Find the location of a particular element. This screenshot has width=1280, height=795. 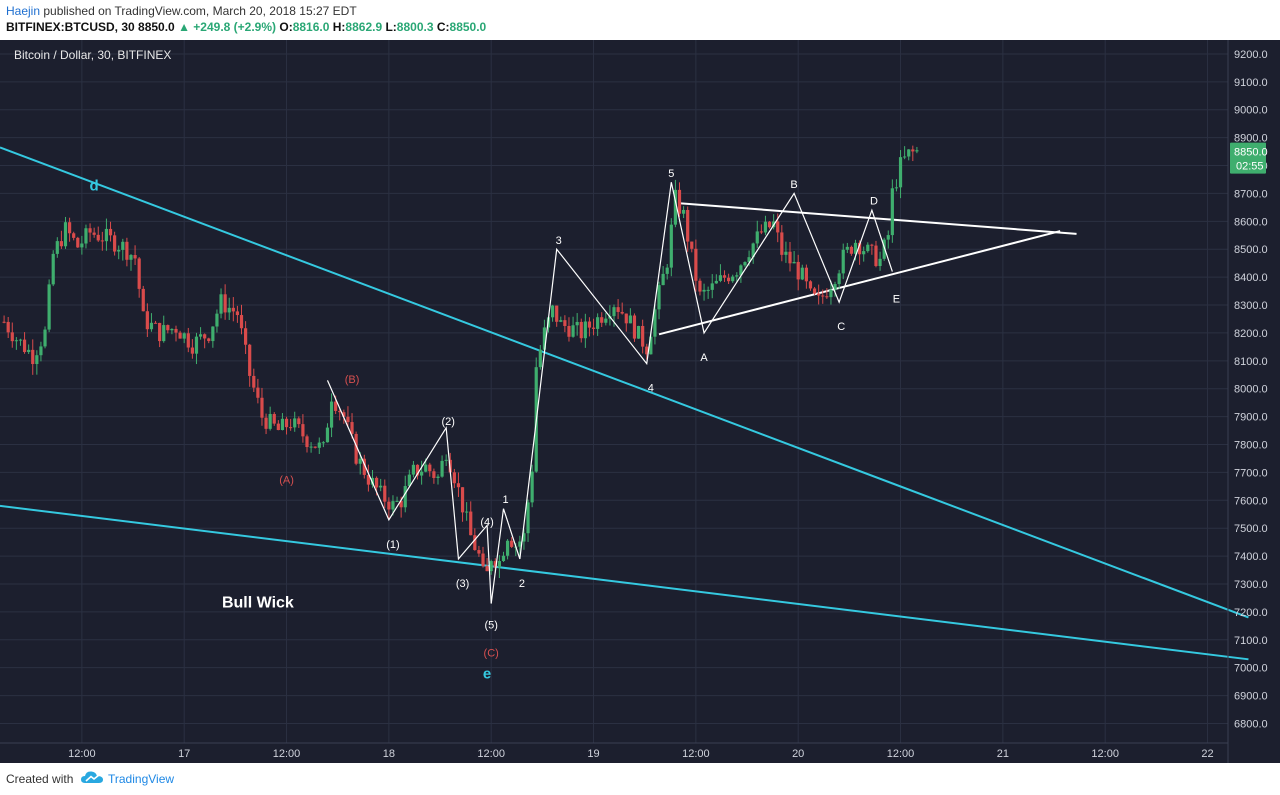

last-price-tag-box is located at coordinates (1248, 158).